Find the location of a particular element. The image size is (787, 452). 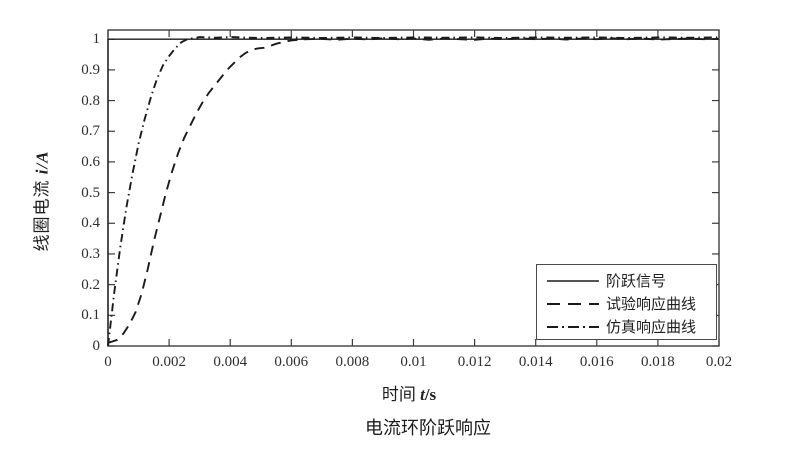

legend: 阶跃信号试验响应曲线 仿真响应曲线 is located at coordinates (626, 302).